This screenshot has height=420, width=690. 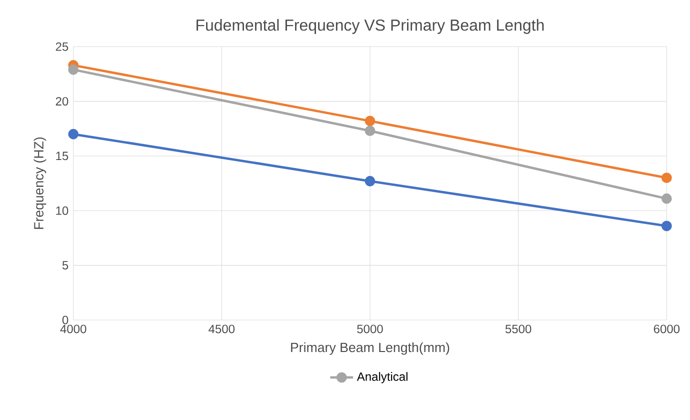 I want to click on y-axis-title: Frequency (HZ), so click(x=40, y=183).